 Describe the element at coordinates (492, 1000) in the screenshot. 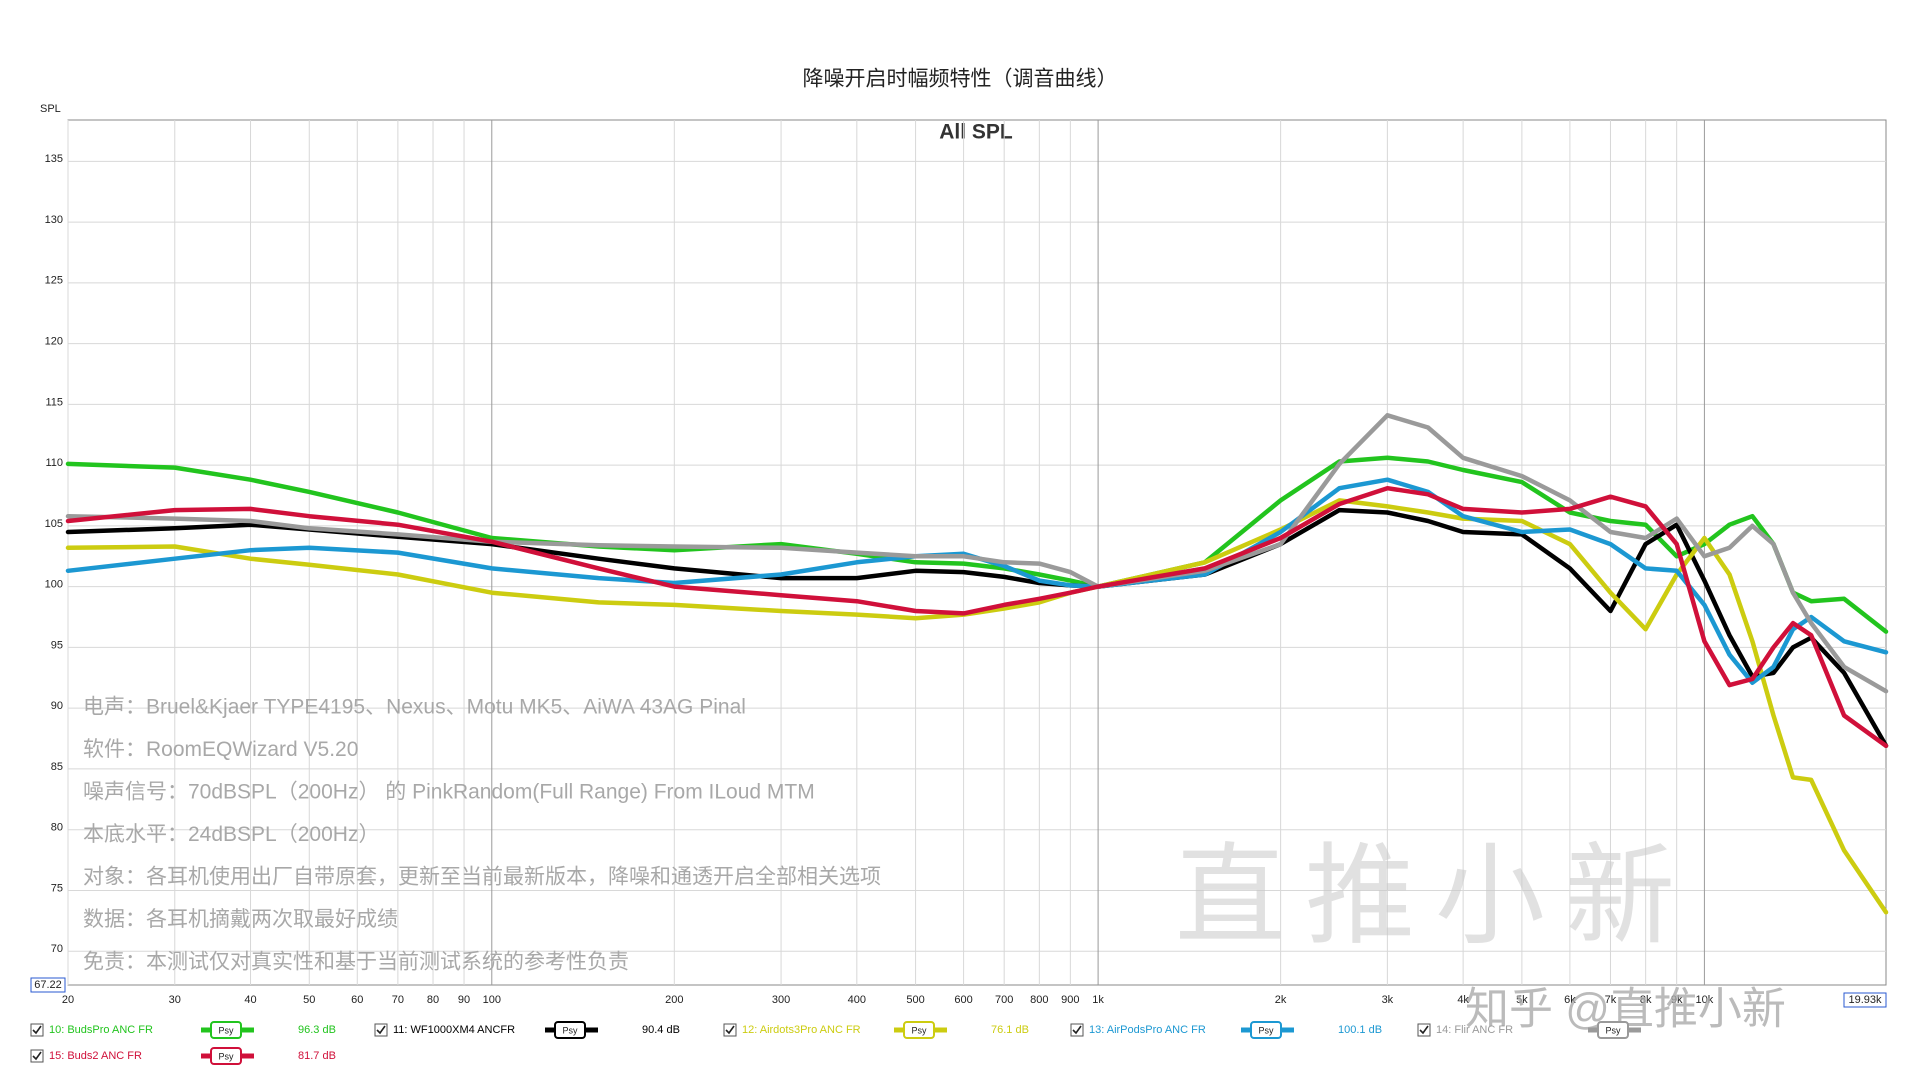

I see `x-tick-label: 100` at that location.